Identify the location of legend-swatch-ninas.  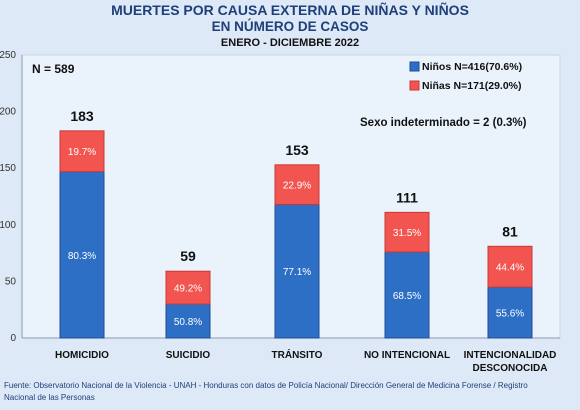
(414, 85).